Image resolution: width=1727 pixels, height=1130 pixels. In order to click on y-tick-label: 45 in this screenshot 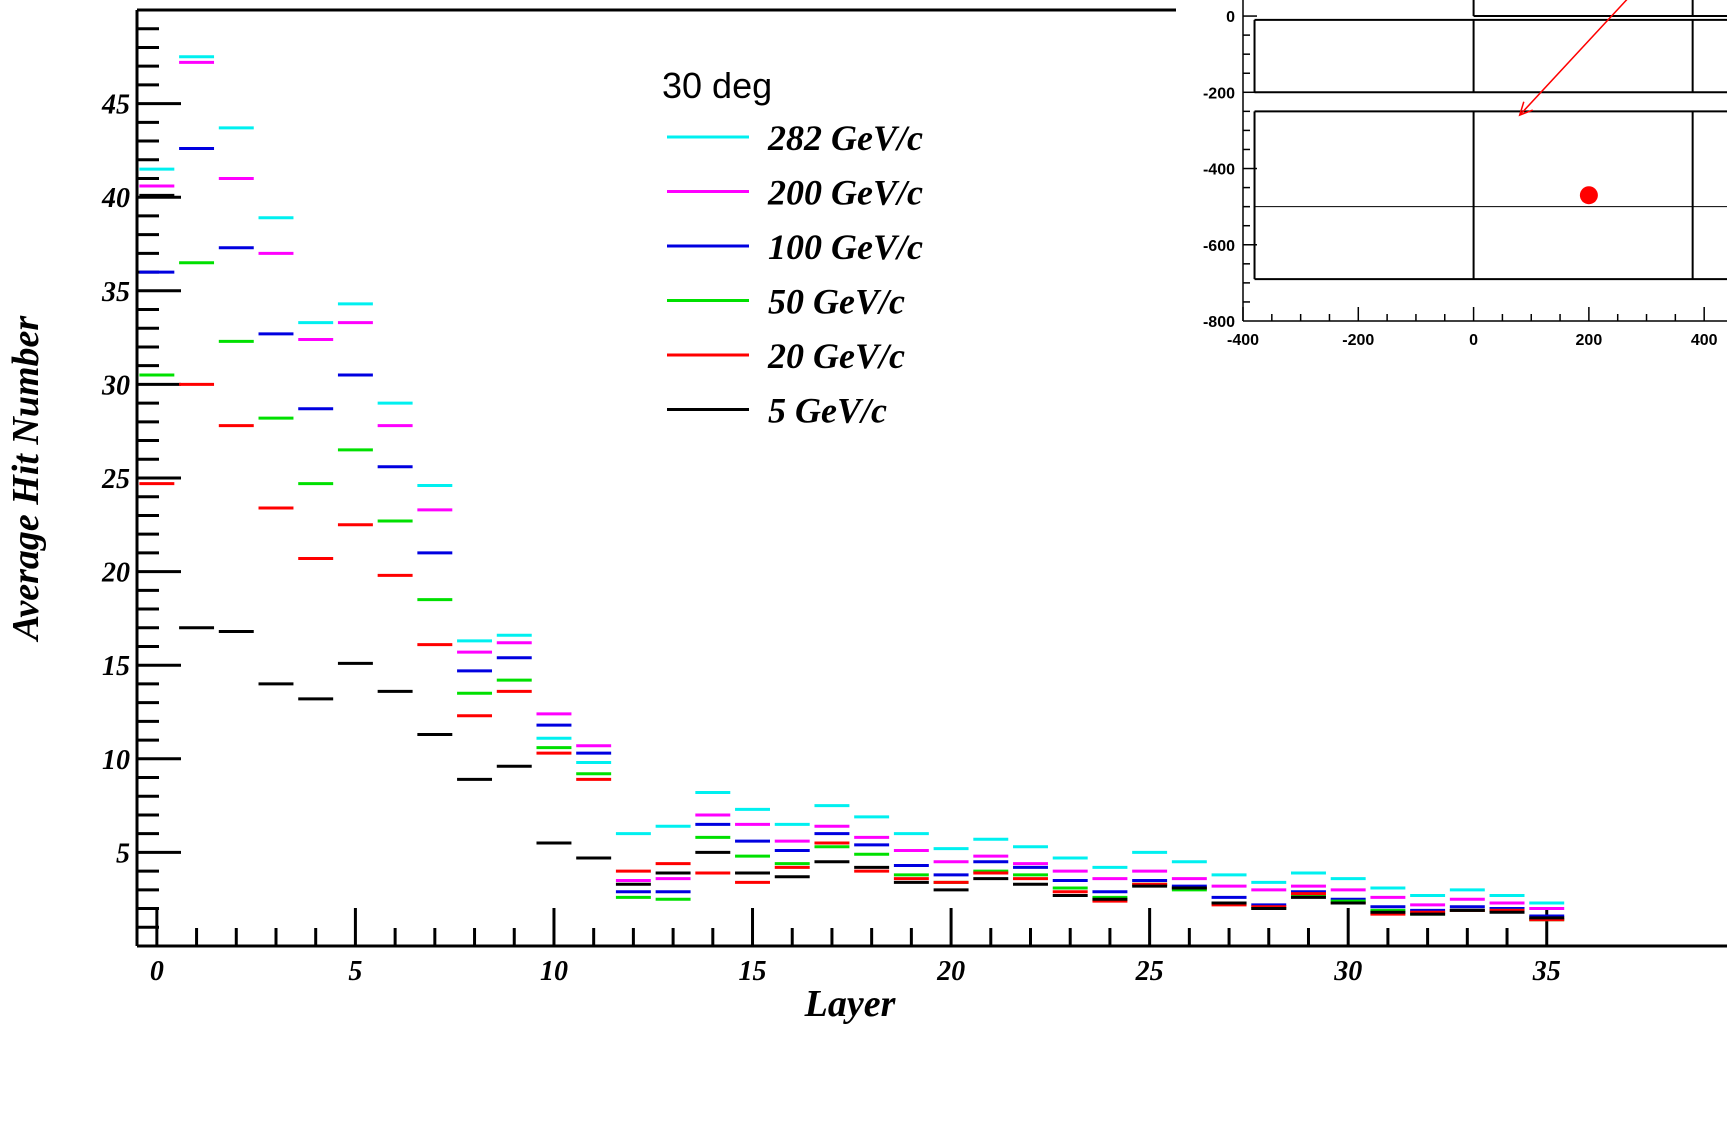, I will do `click(115, 105)`.